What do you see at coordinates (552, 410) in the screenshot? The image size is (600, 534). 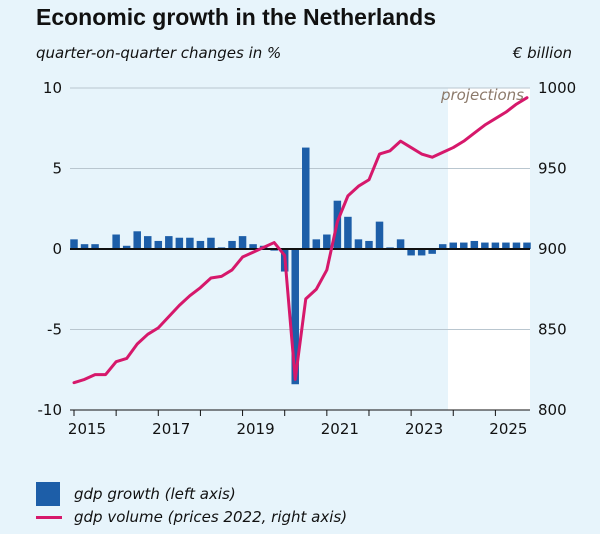 I see `right-tick-label: 800` at bounding box center [552, 410].